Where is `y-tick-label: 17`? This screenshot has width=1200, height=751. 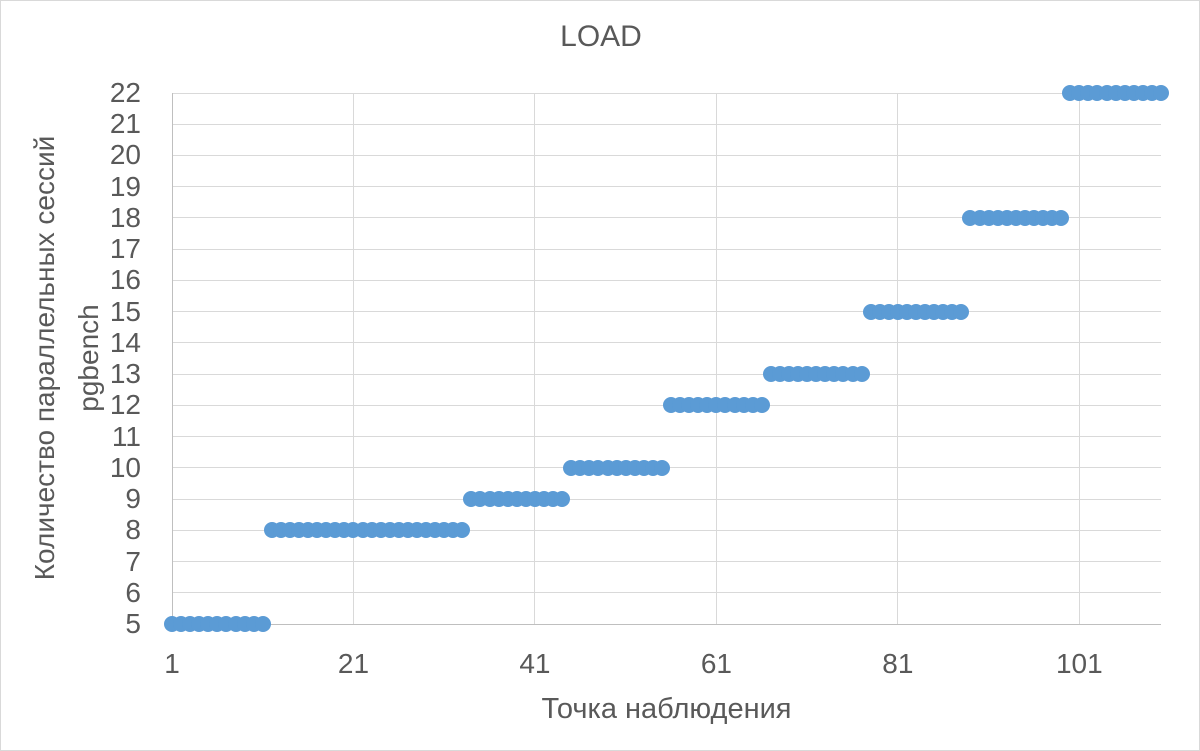
y-tick-label: 17 is located at coordinates (125, 249).